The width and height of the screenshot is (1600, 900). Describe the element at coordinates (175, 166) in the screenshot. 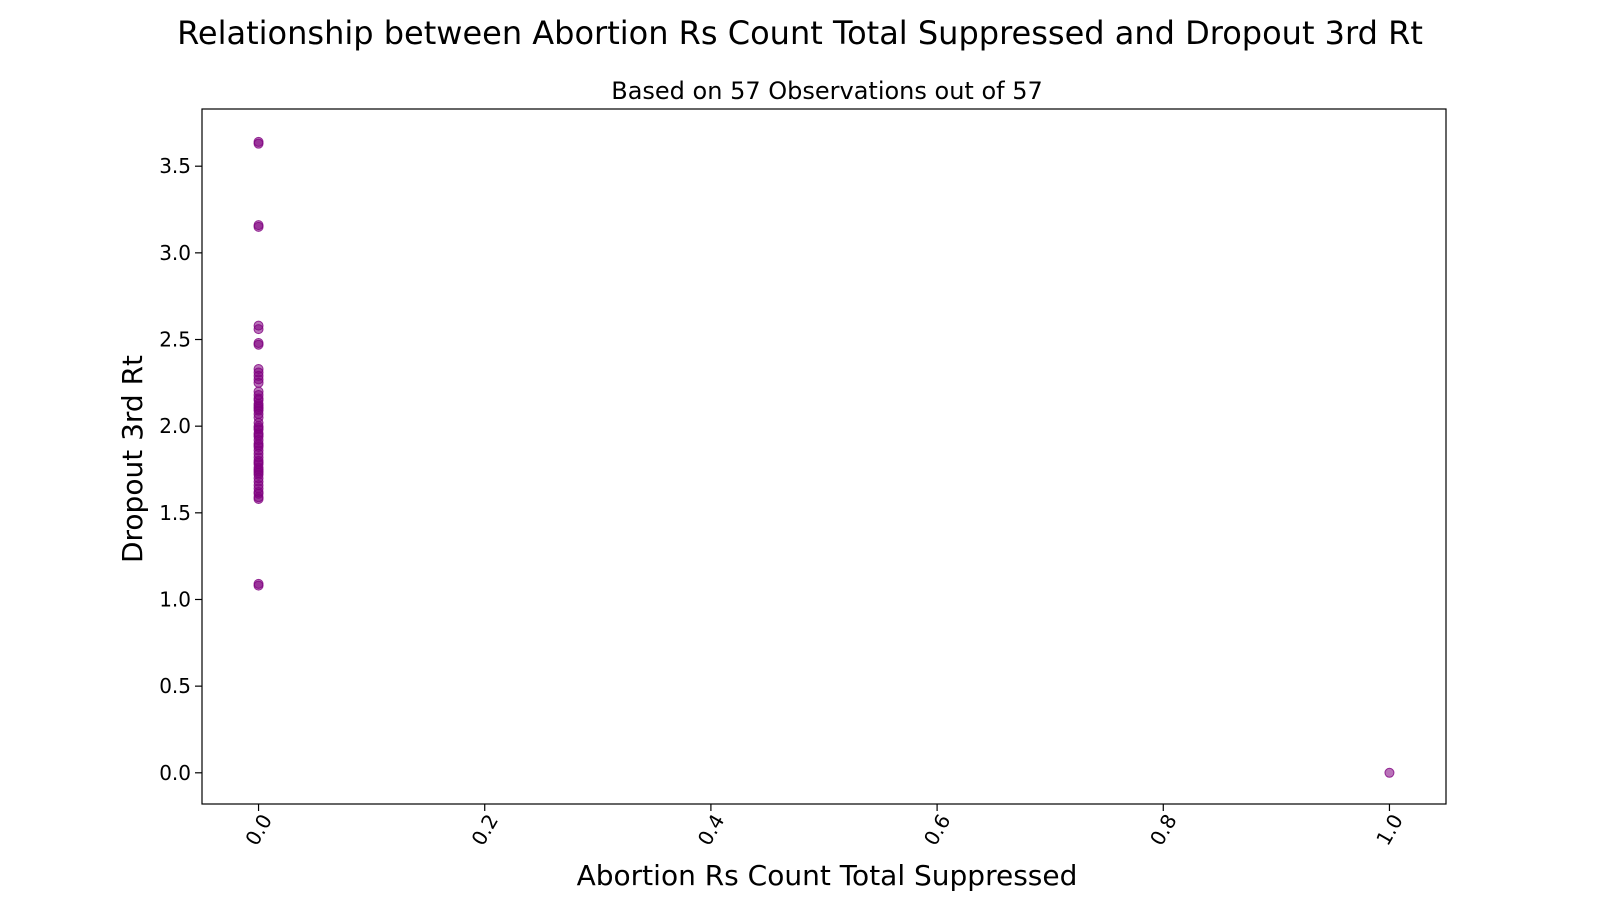

I see `y-tick-label: 3.5` at that location.